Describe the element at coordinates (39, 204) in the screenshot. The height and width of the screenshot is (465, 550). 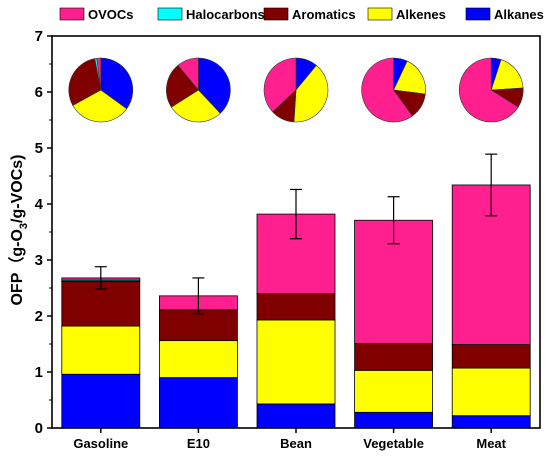
I see `y-tick-label: 4` at that location.